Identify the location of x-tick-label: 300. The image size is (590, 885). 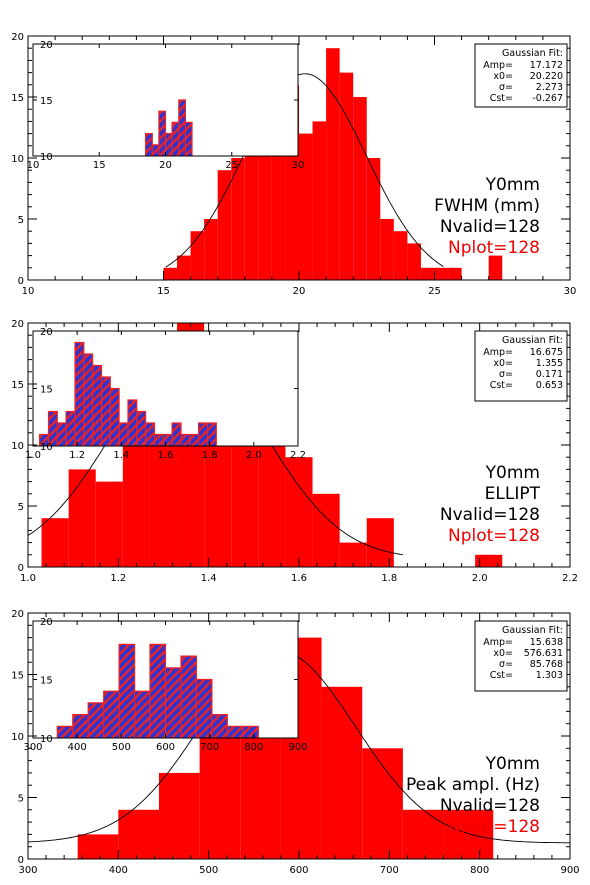
(27, 870).